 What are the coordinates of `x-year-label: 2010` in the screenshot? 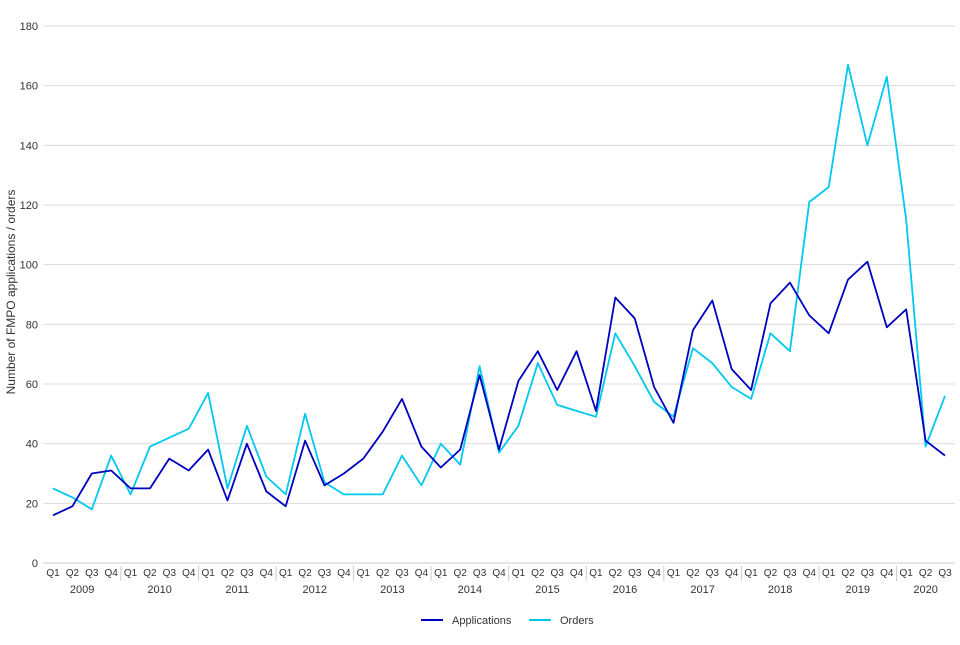 It's located at (159, 590).